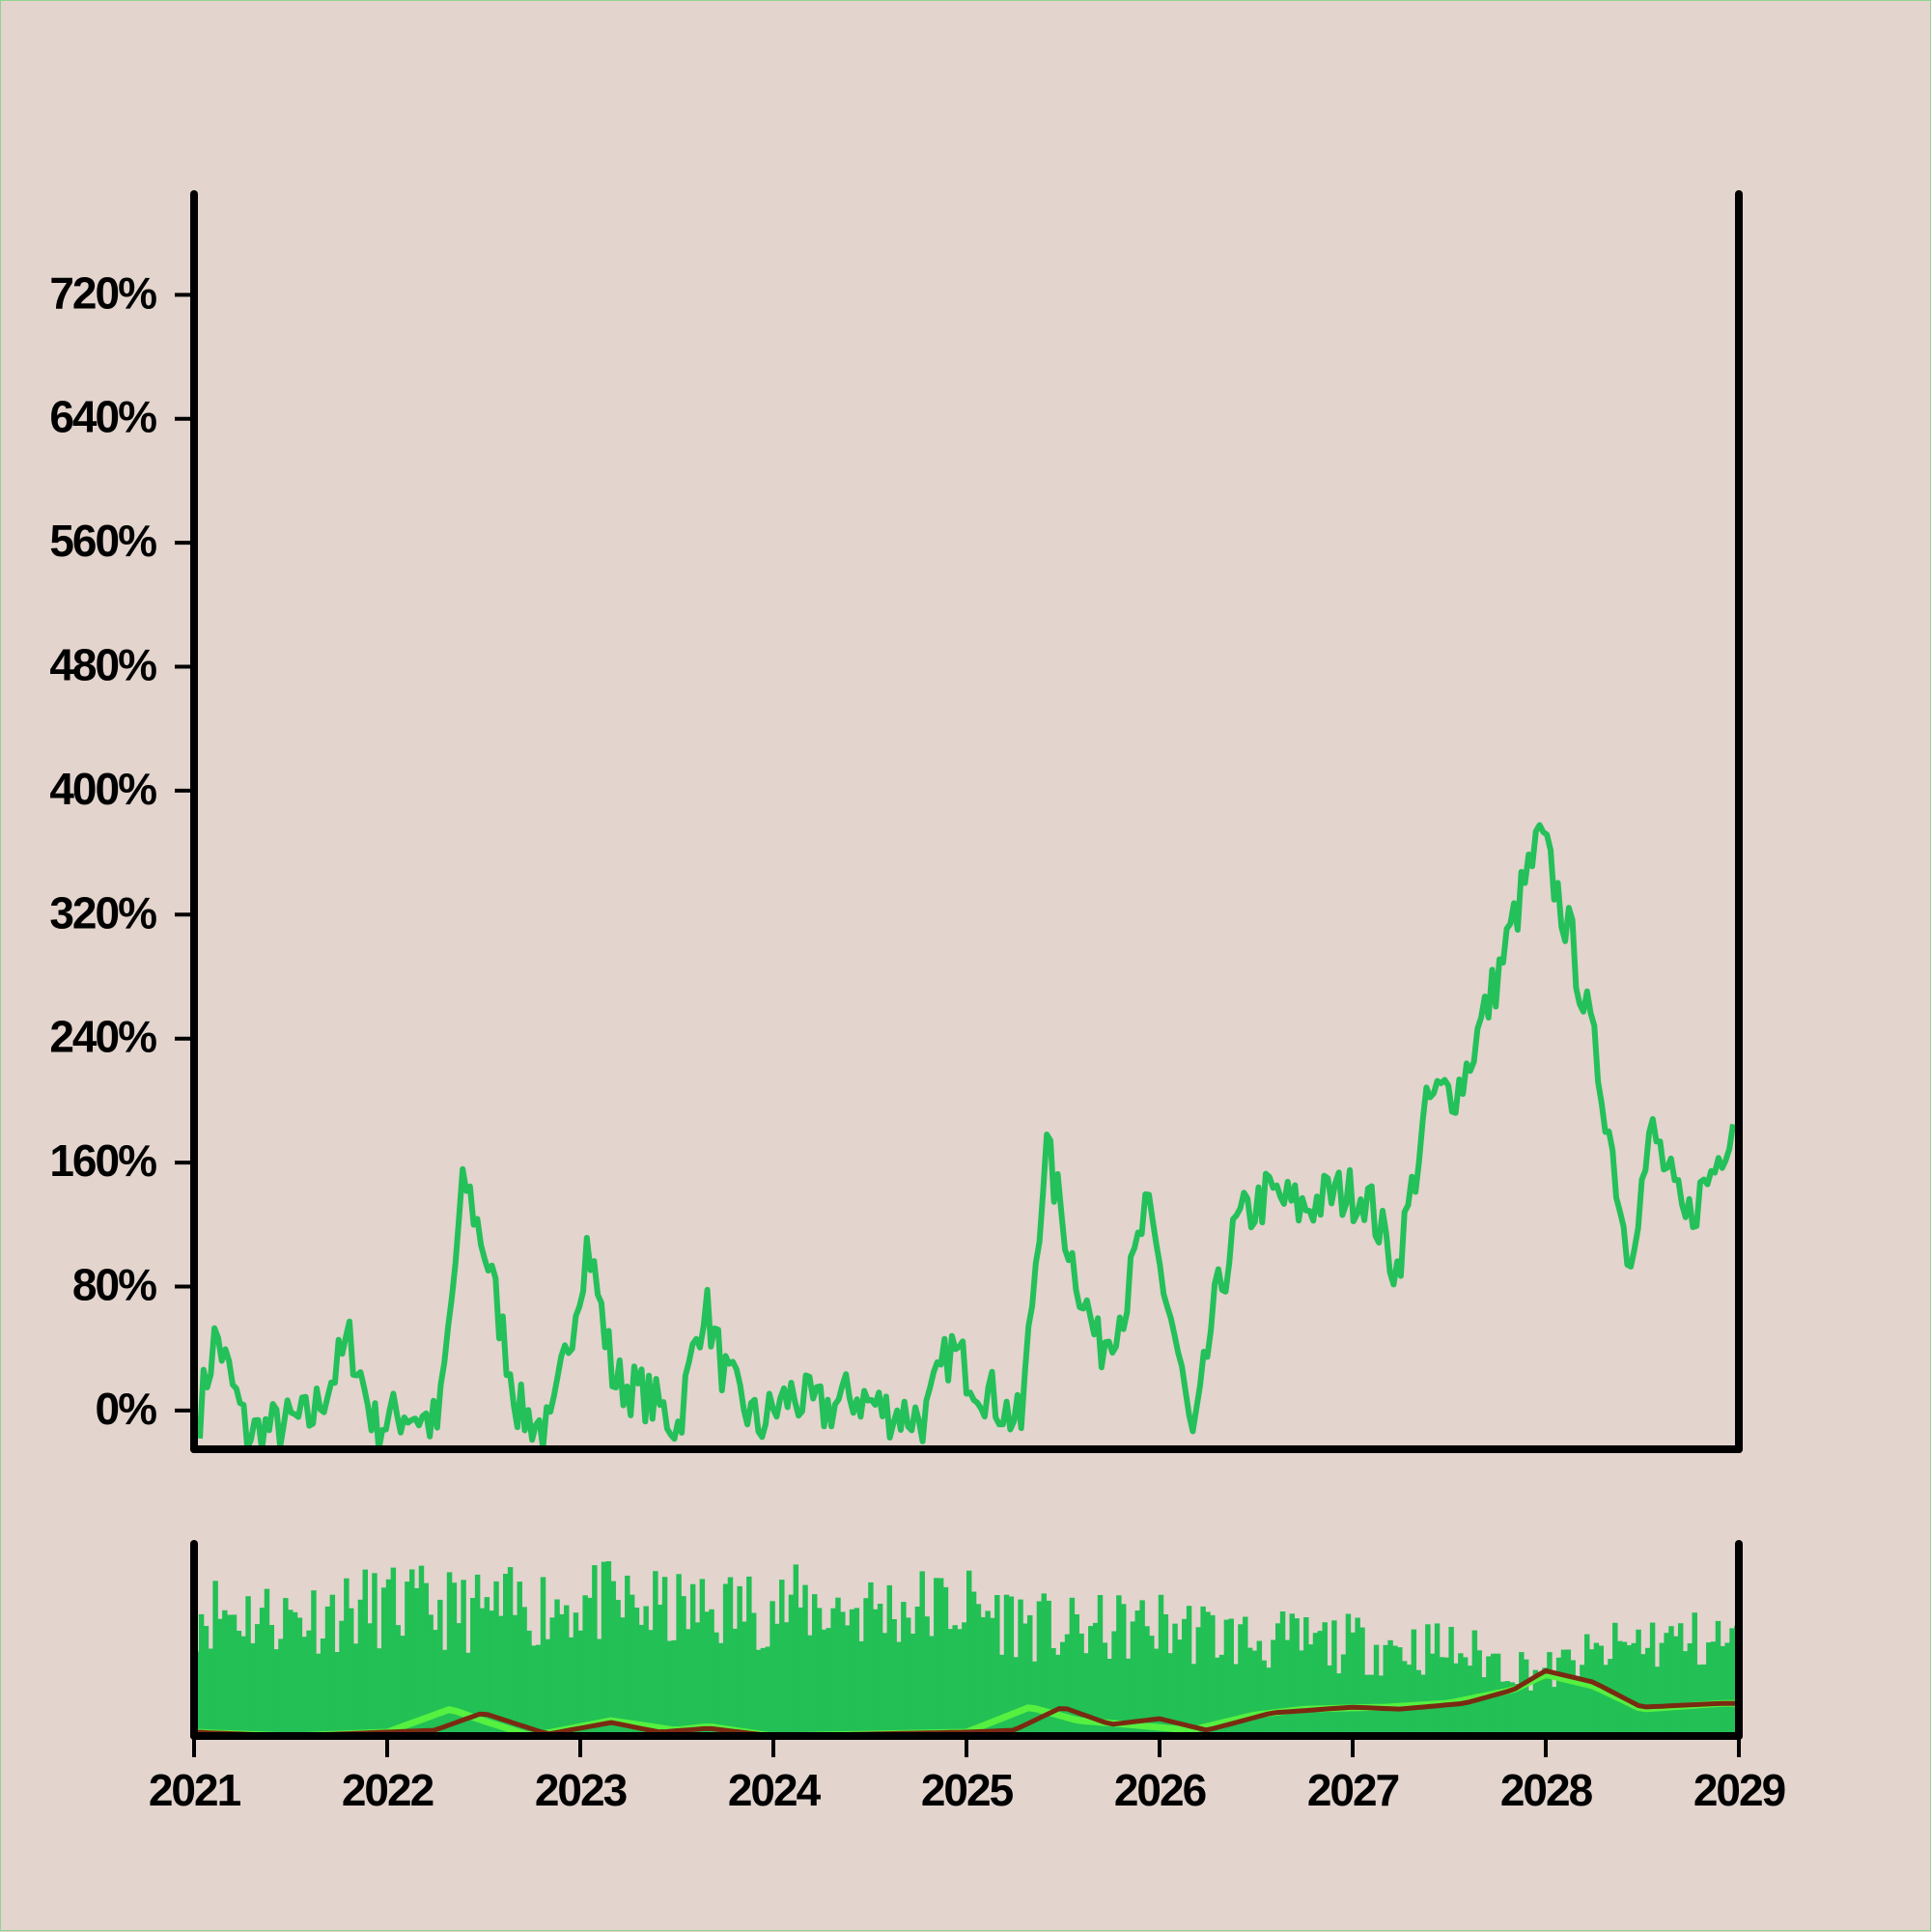 The image size is (1931, 1932). Describe the element at coordinates (581, 1790) in the screenshot. I see `x-tick-label: 2023` at that location.